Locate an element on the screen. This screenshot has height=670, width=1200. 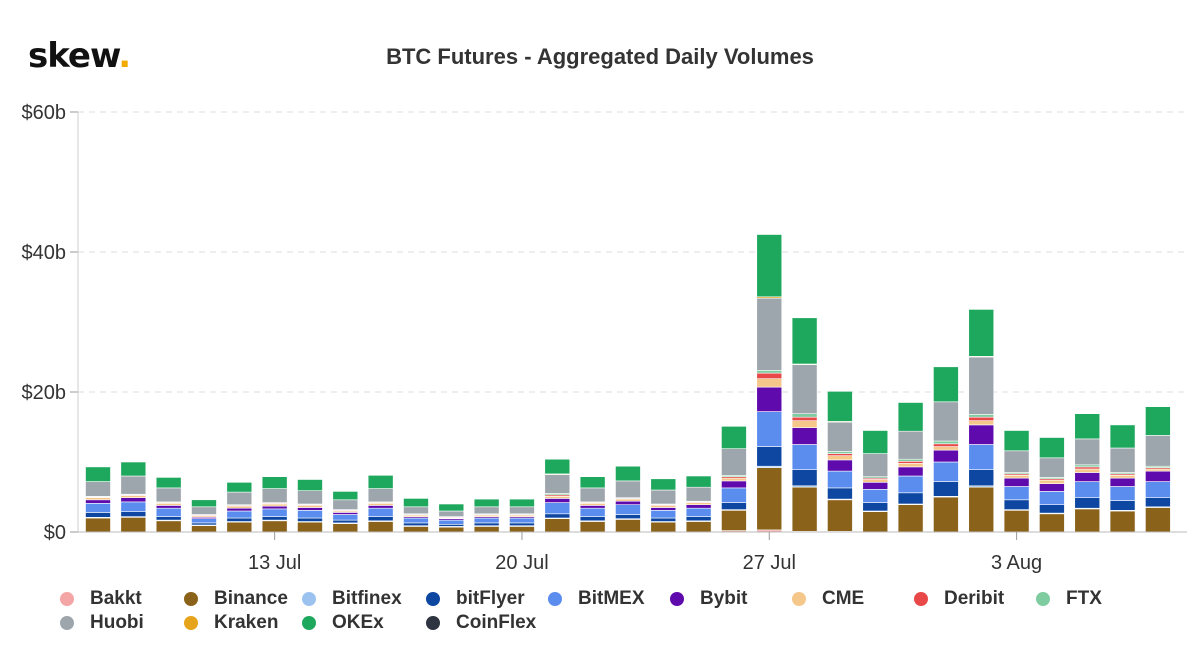
legend-item-bitflyer: bitFlyer is located at coordinates (475, 599).